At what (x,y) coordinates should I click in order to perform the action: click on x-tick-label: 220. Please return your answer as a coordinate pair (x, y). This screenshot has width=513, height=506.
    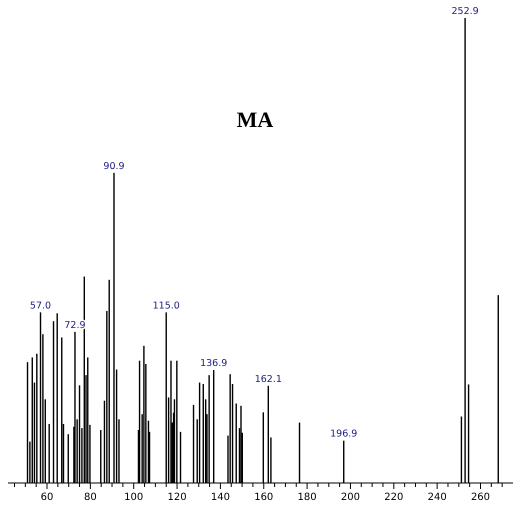
    Looking at the image, I should click on (394, 497).